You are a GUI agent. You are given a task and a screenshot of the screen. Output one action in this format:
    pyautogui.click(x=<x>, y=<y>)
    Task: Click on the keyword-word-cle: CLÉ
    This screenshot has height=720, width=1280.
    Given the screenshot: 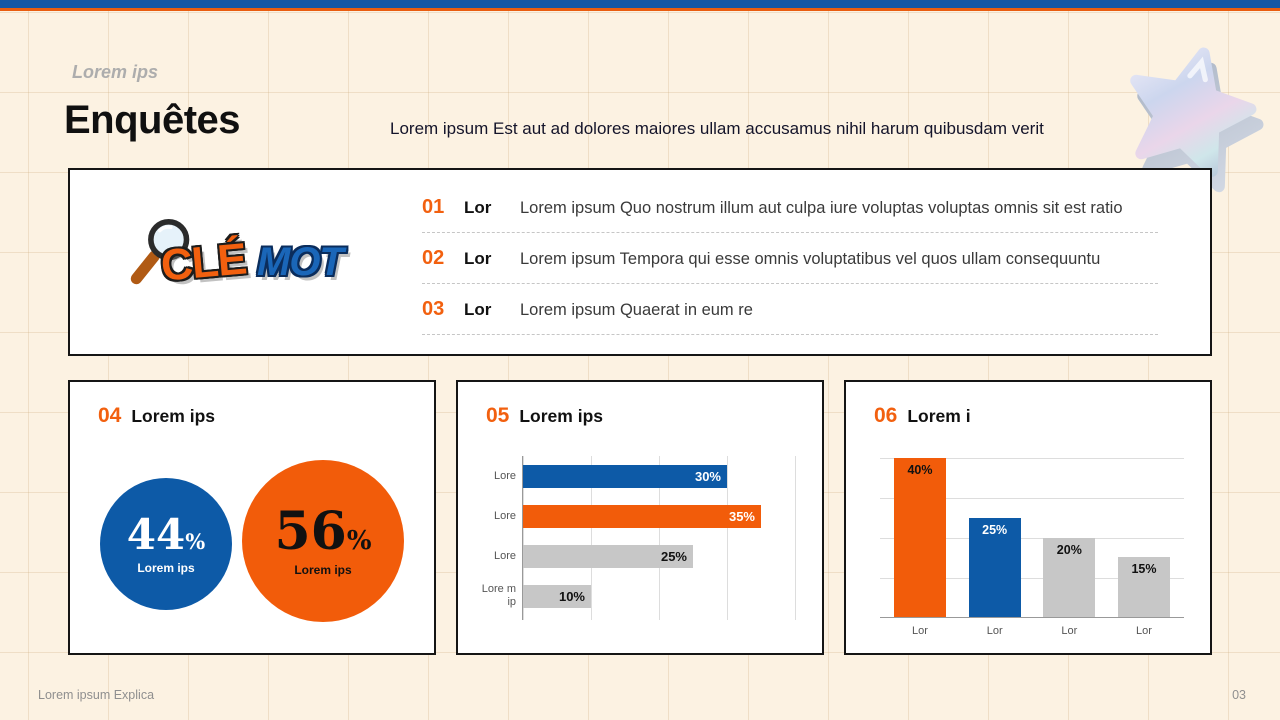 What is the action you would take?
    pyautogui.click(x=203, y=262)
    